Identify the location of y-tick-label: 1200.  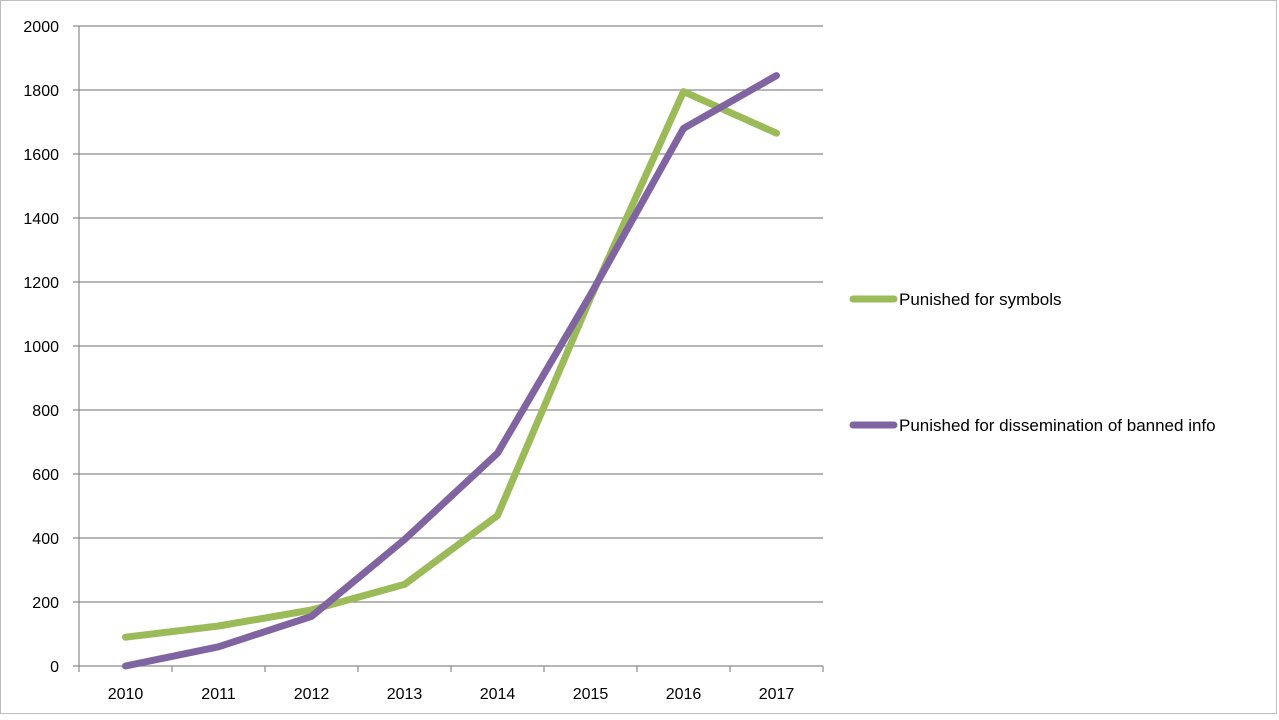
(41, 283).